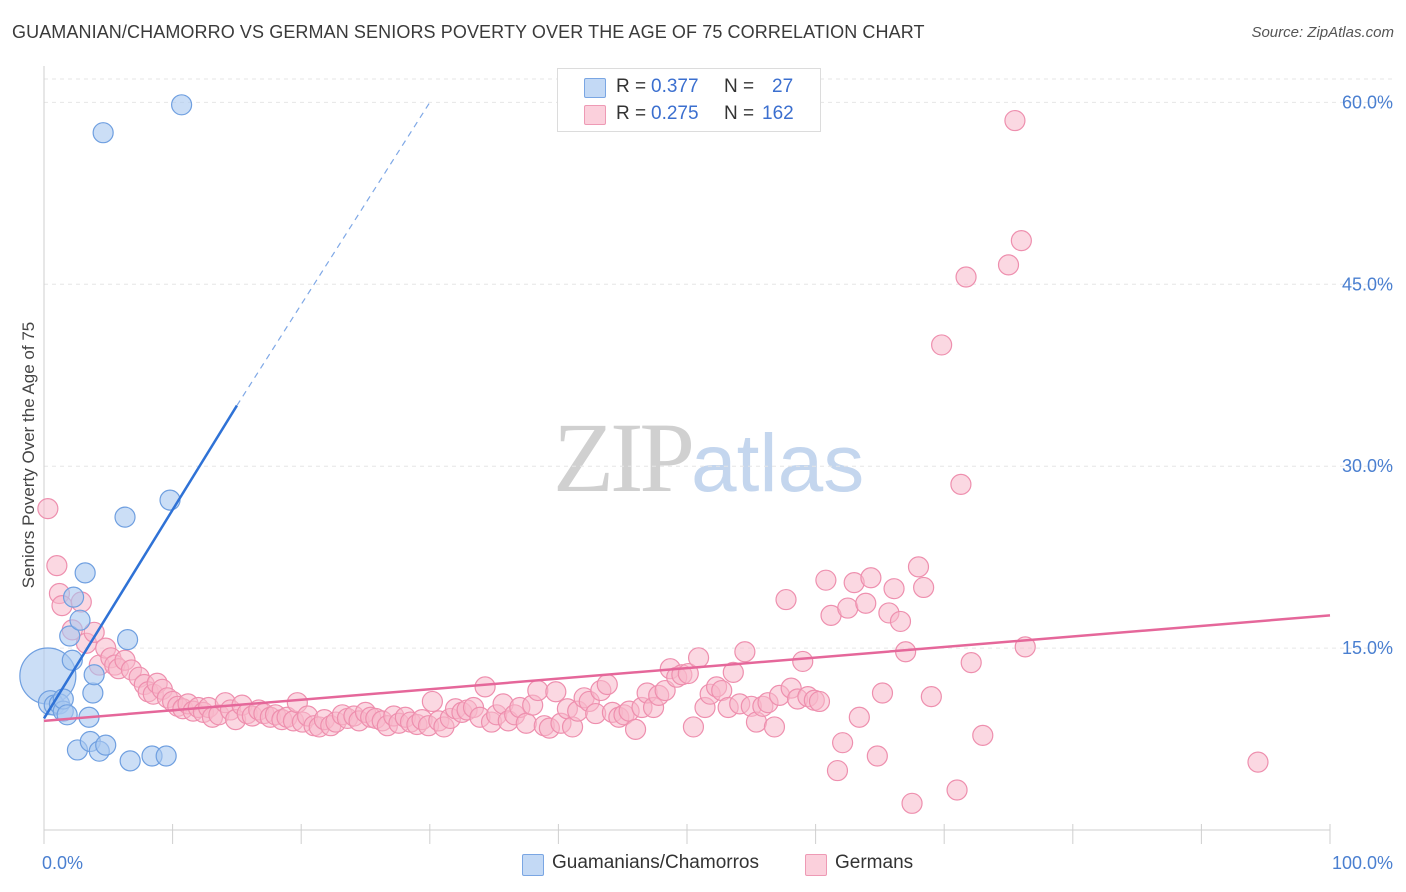 This screenshot has height=892, width=1406. Describe the element at coordinates (1367, 648) in the screenshot. I see `y-tick-label: 15.0%` at that location.